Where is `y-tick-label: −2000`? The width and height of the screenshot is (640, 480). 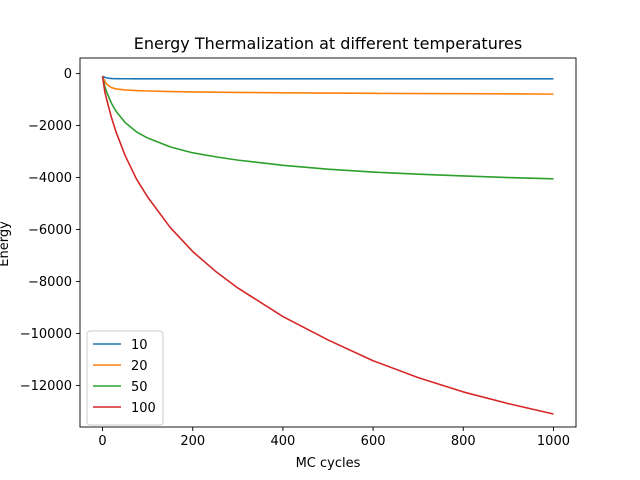 y-tick-label: −2000 is located at coordinates (50, 126).